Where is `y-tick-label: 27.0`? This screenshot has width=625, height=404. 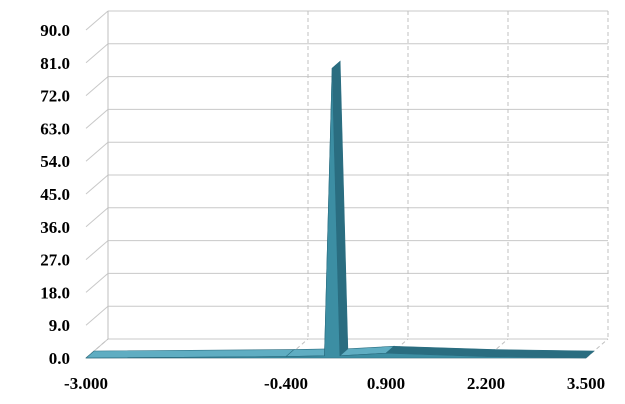 y-tick-label: 27.0 is located at coordinates (55, 260).